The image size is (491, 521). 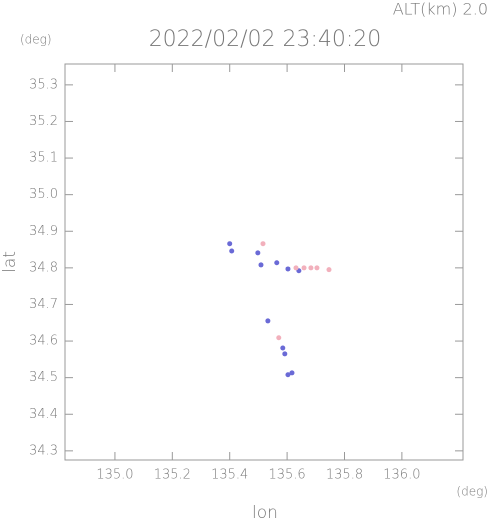 I want to click on y-tick-label: 34.3, so click(x=43, y=450).